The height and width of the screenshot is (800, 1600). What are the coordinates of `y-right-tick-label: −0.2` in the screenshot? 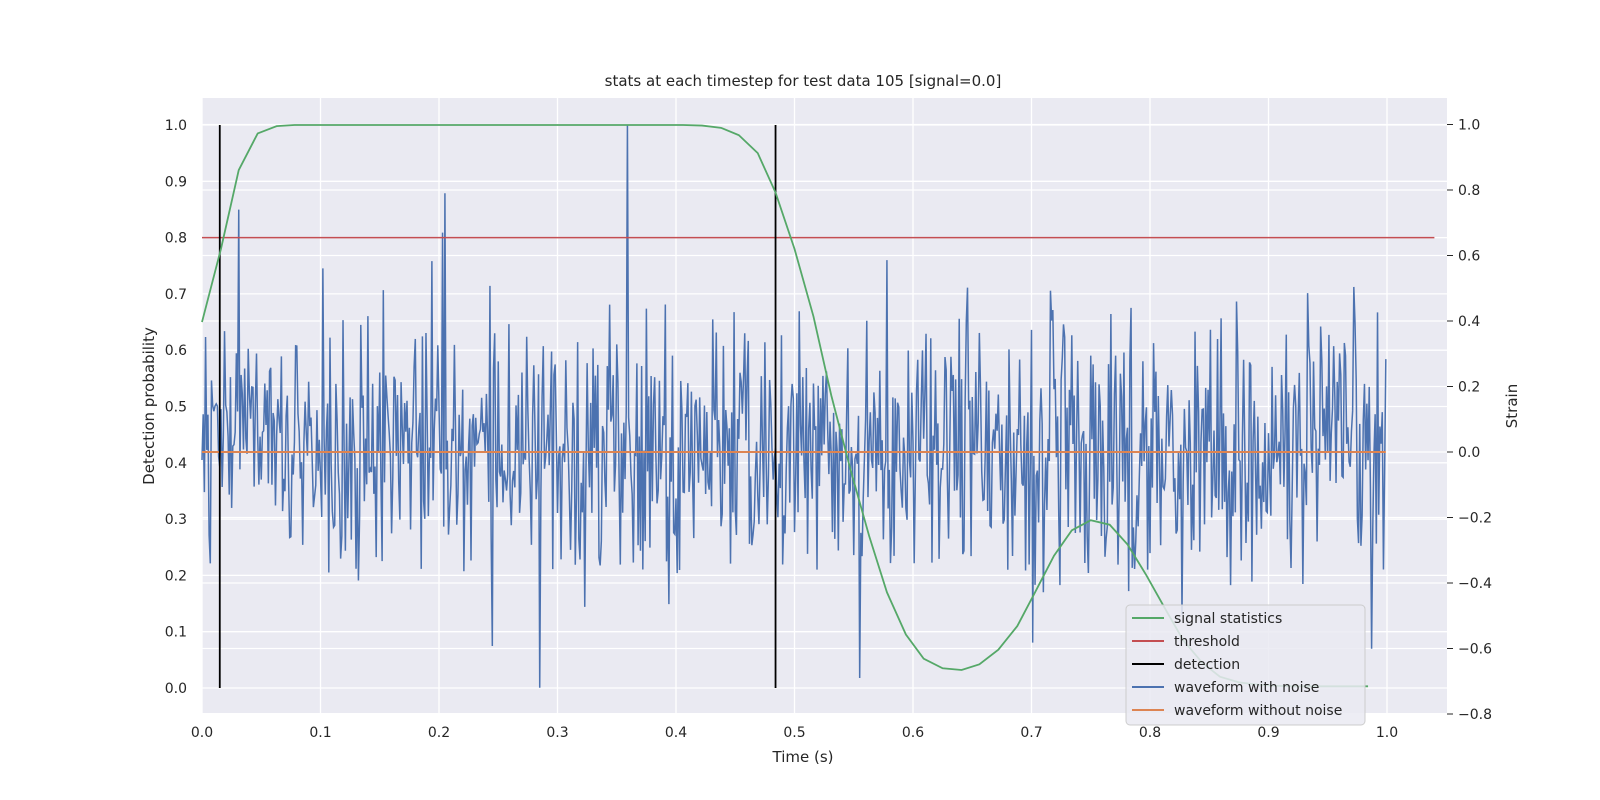 It's located at (1475, 519).